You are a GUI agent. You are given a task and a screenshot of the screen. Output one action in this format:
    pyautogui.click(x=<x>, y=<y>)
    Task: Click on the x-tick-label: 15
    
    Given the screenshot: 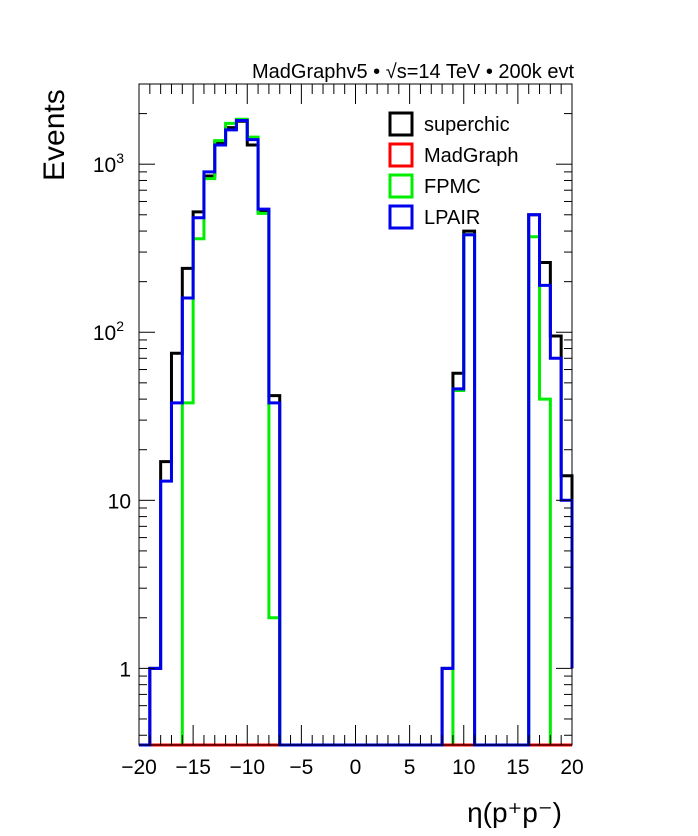 What is the action you would take?
    pyautogui.click(x=517, y=767)
    